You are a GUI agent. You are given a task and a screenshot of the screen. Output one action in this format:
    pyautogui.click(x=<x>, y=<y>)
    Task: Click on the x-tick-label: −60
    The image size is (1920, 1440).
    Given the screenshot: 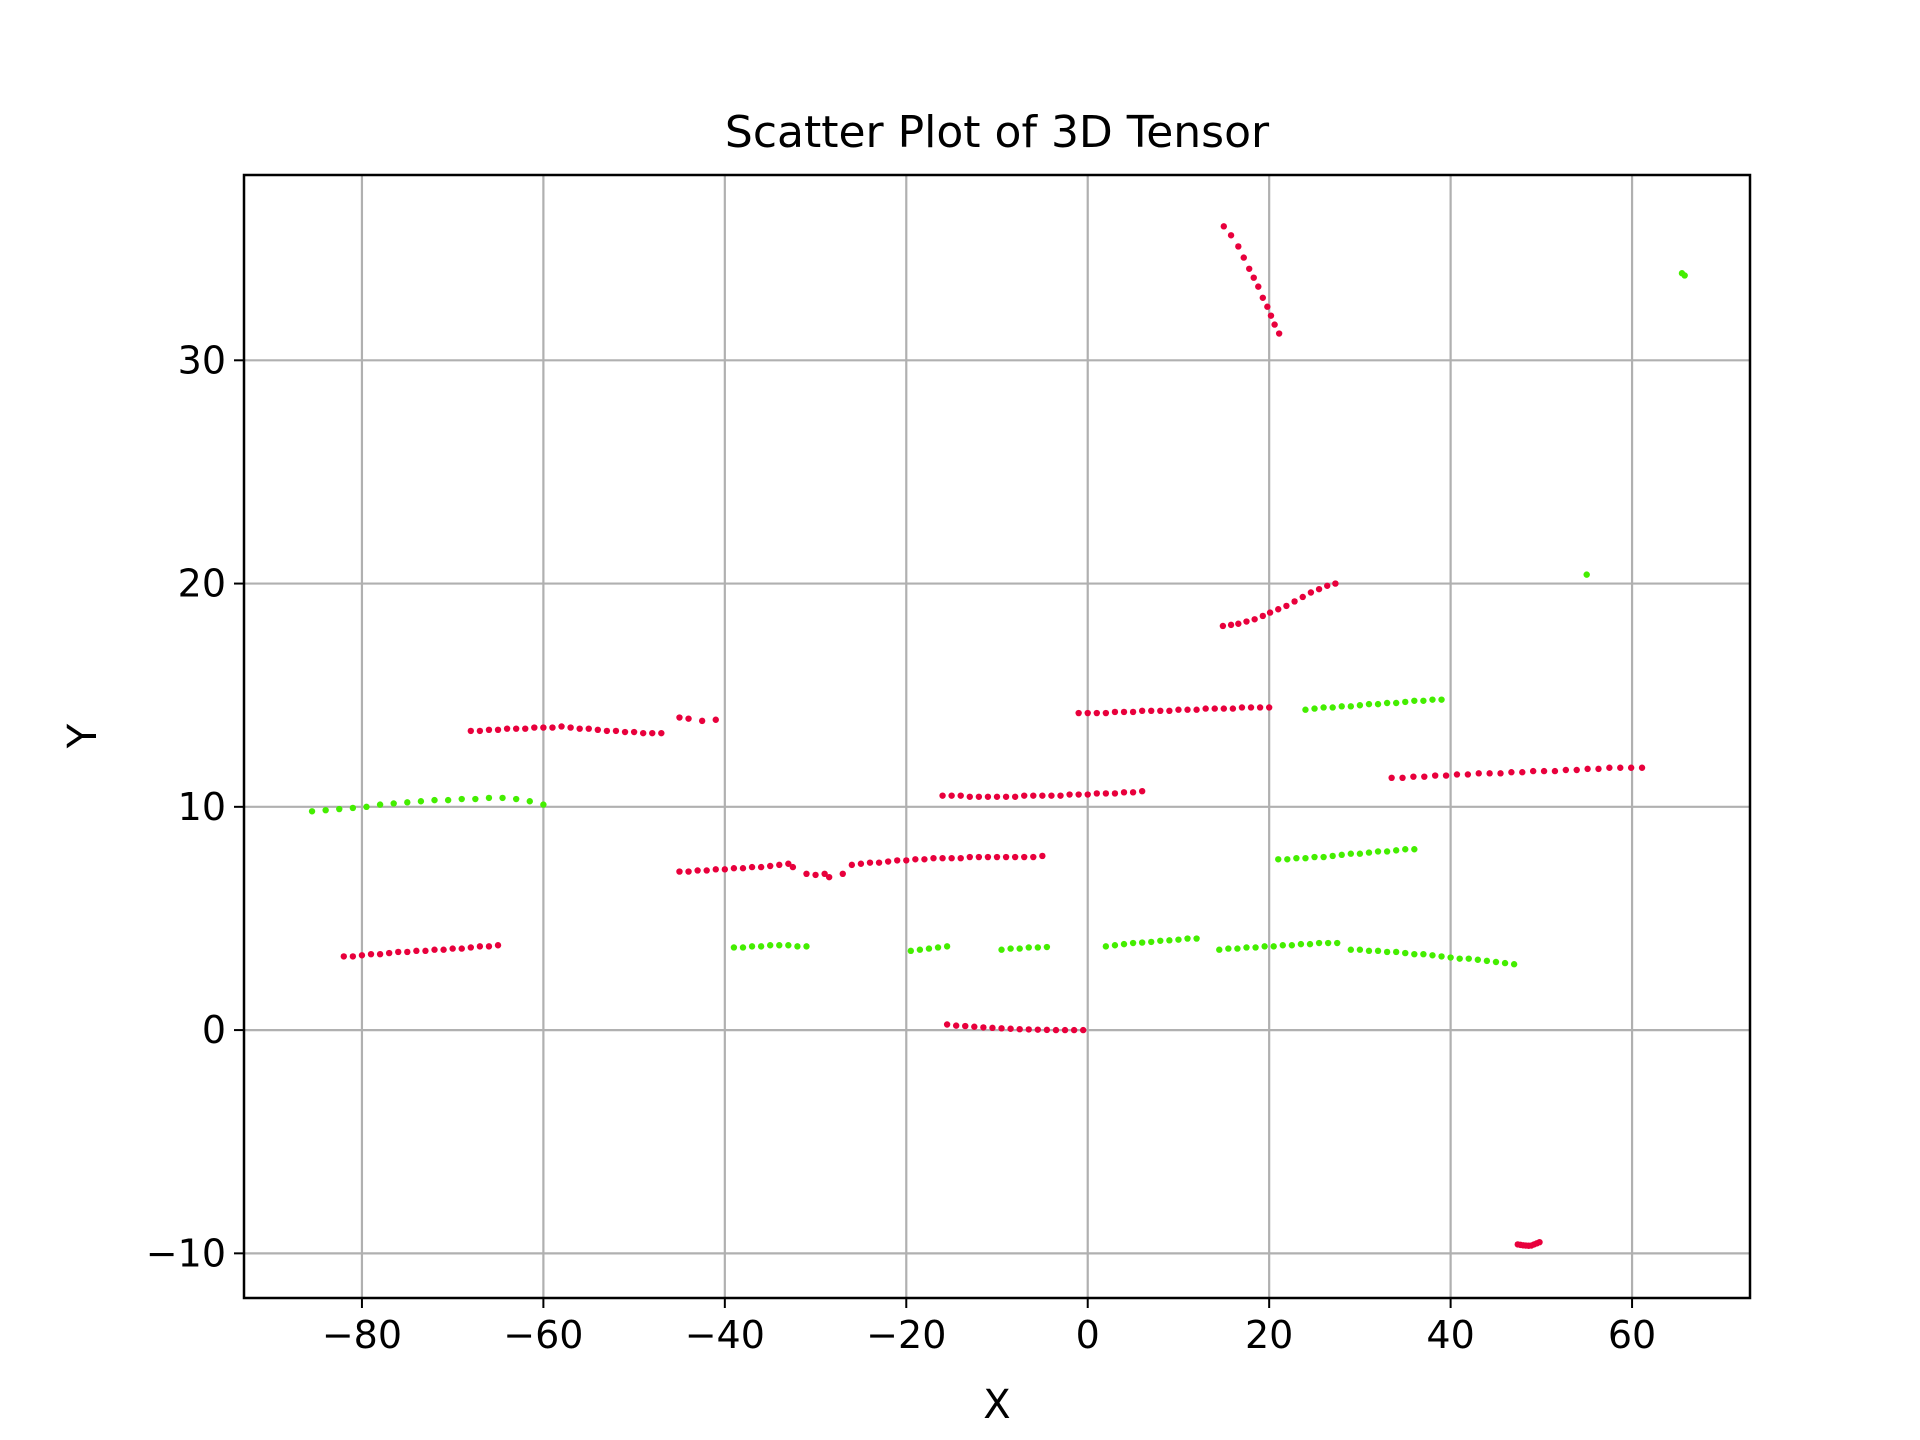 What is the action you would take?
    pyautogui.click(x=543, y=1335)
    